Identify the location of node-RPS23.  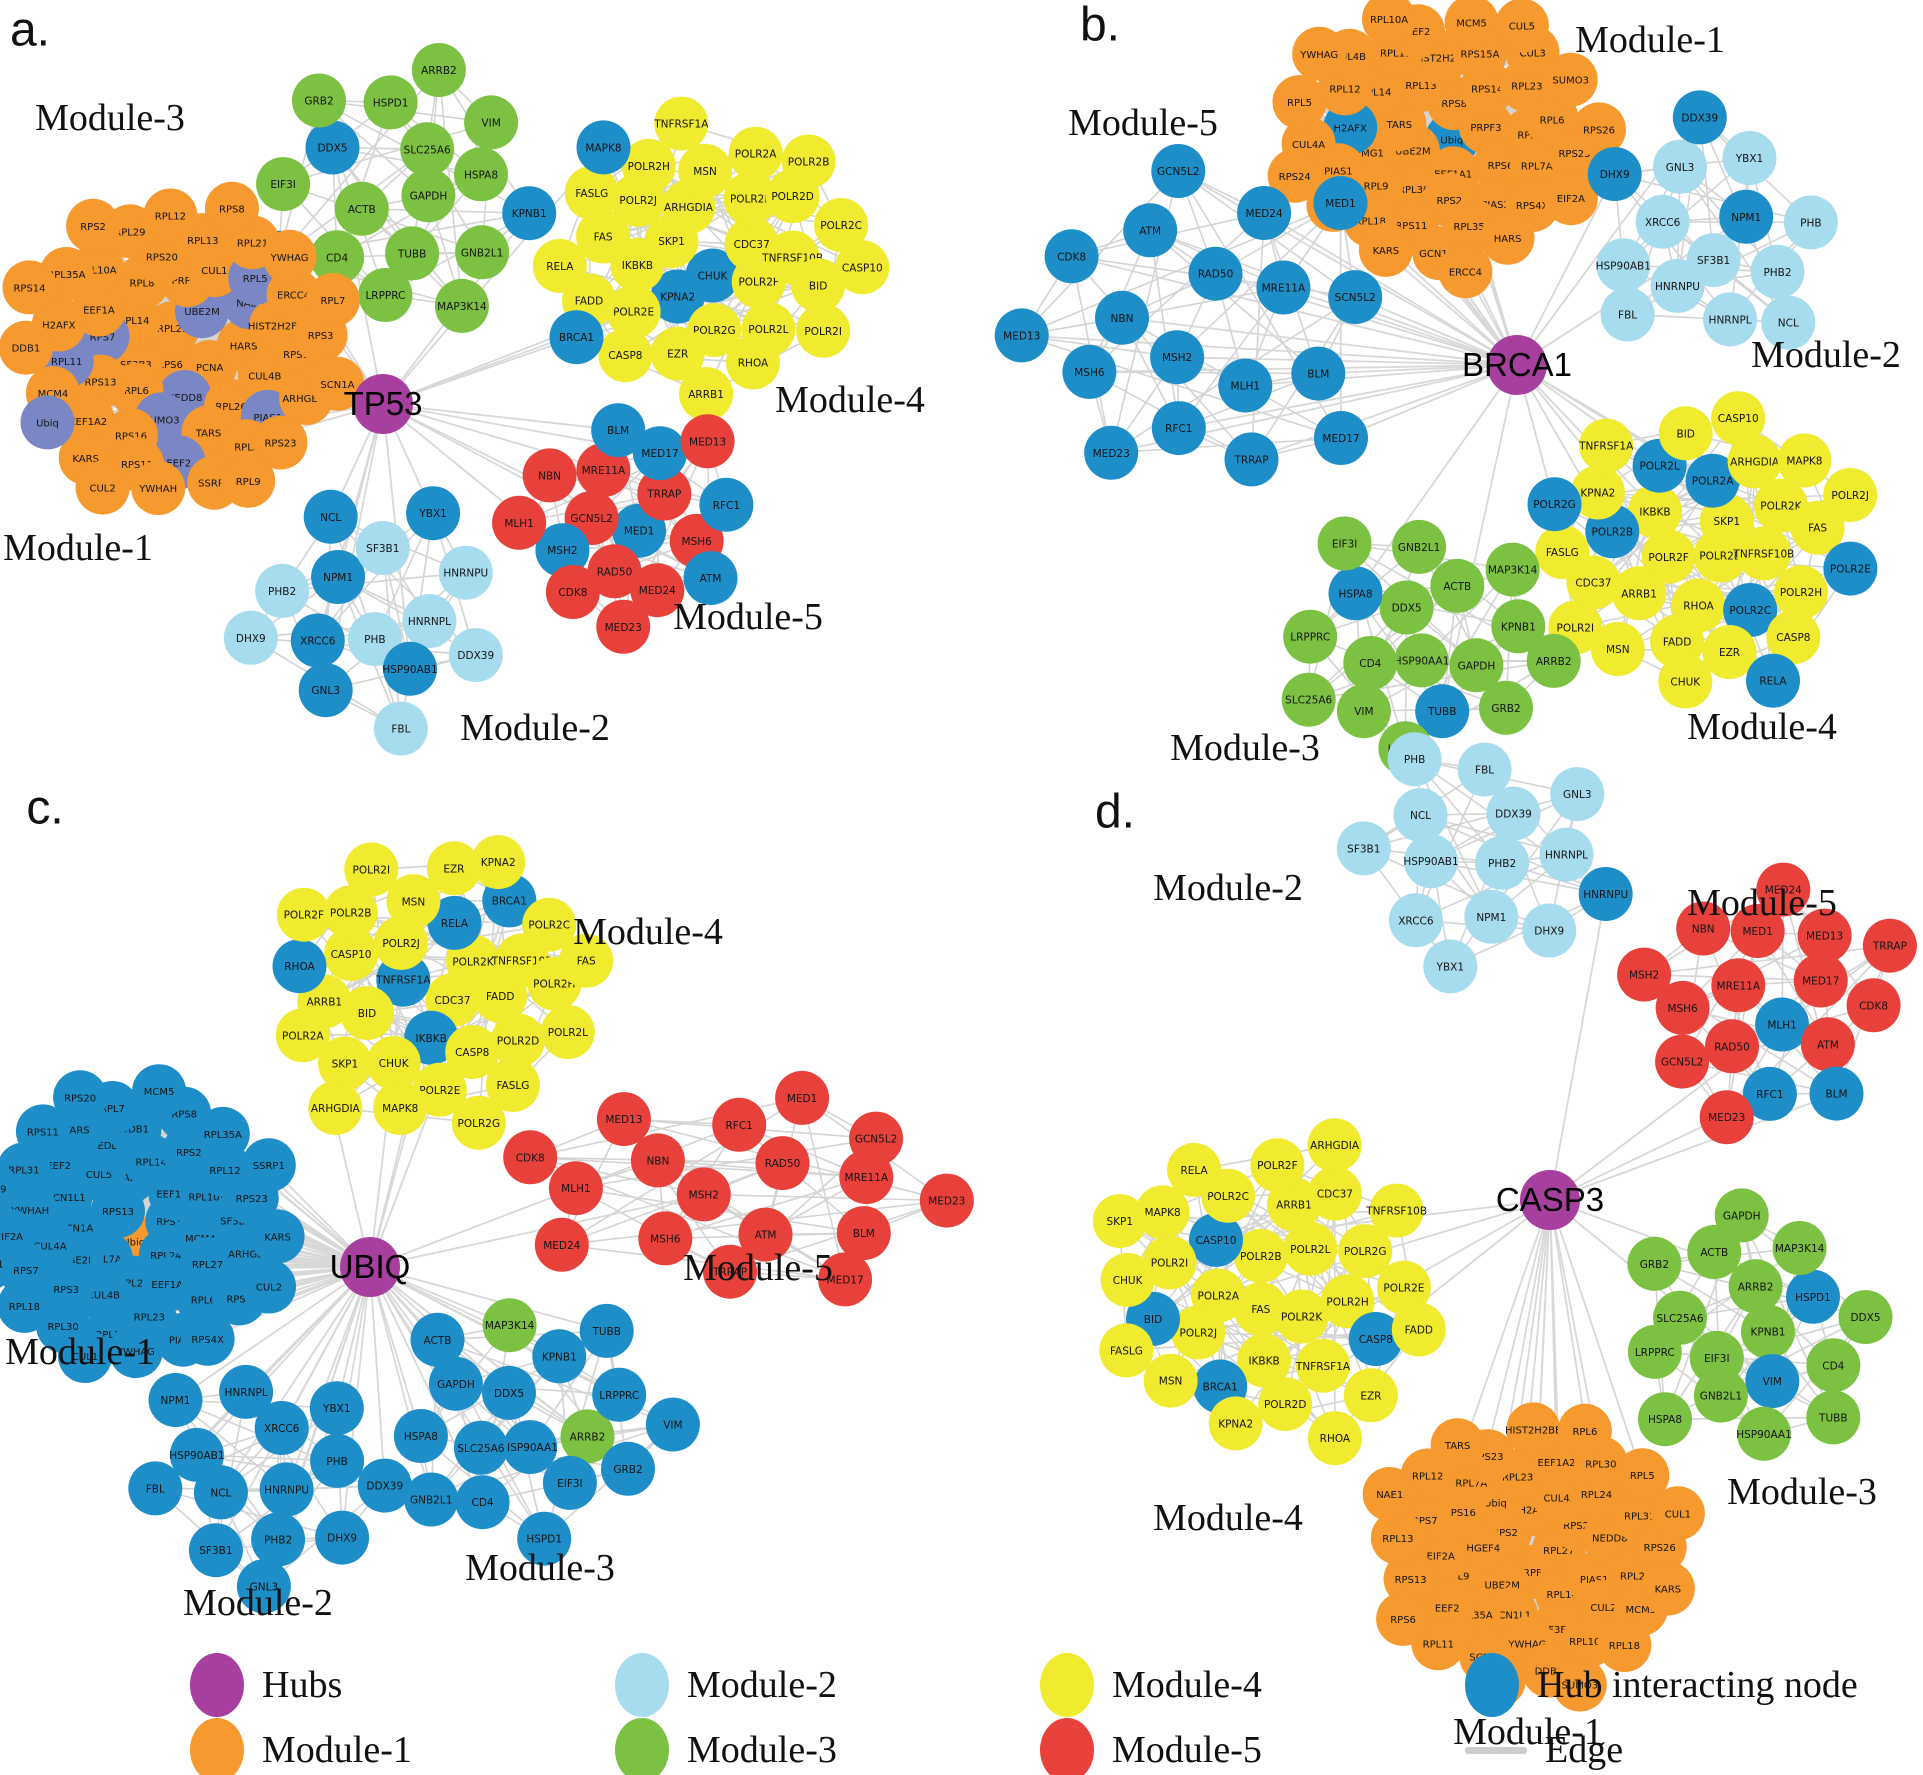
(280, 442).